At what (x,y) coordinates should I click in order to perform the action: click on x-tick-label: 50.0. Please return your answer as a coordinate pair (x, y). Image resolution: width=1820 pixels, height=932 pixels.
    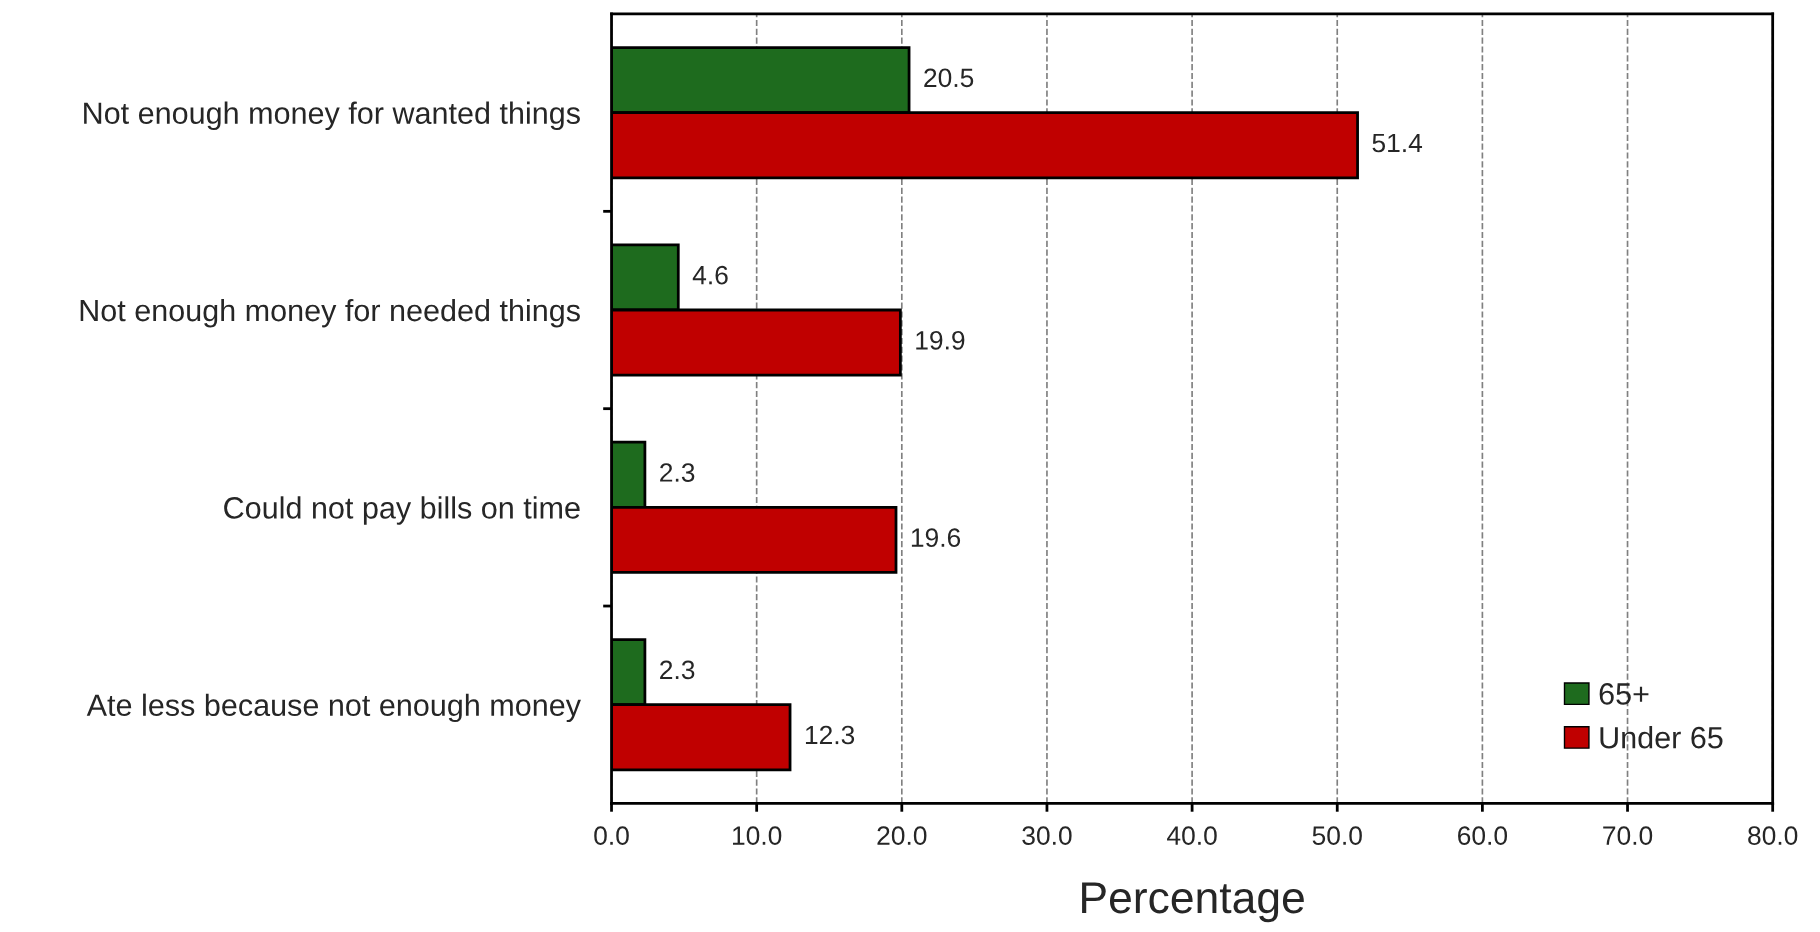
    Looking at the image, I should click on (1337, 835).